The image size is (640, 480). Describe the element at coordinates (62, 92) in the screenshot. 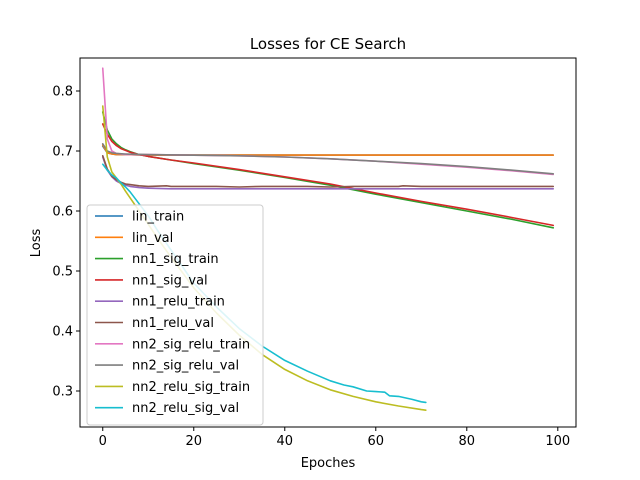

I see `y-tick-label: 0.8` at that location.